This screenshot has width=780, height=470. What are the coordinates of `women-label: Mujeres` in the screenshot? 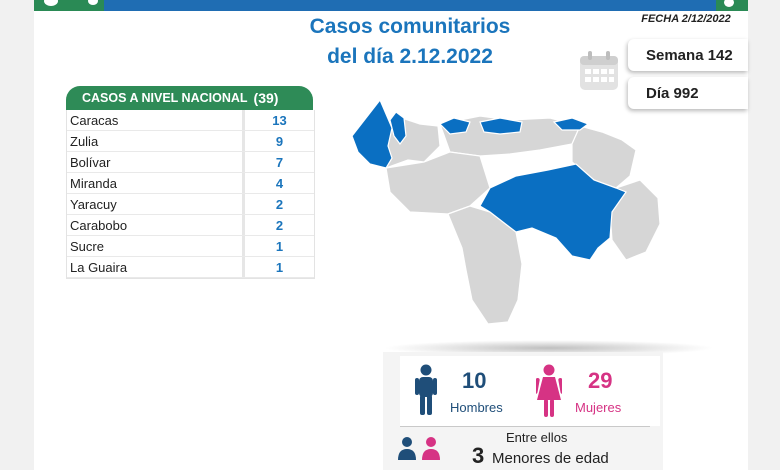 It's located at (598, 407).